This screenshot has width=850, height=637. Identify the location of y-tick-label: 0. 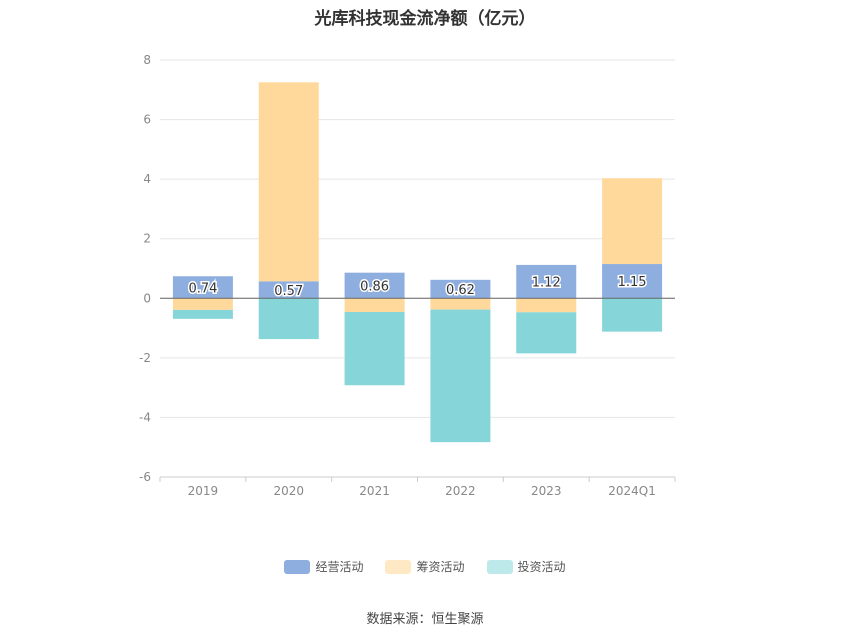
(147, 298).